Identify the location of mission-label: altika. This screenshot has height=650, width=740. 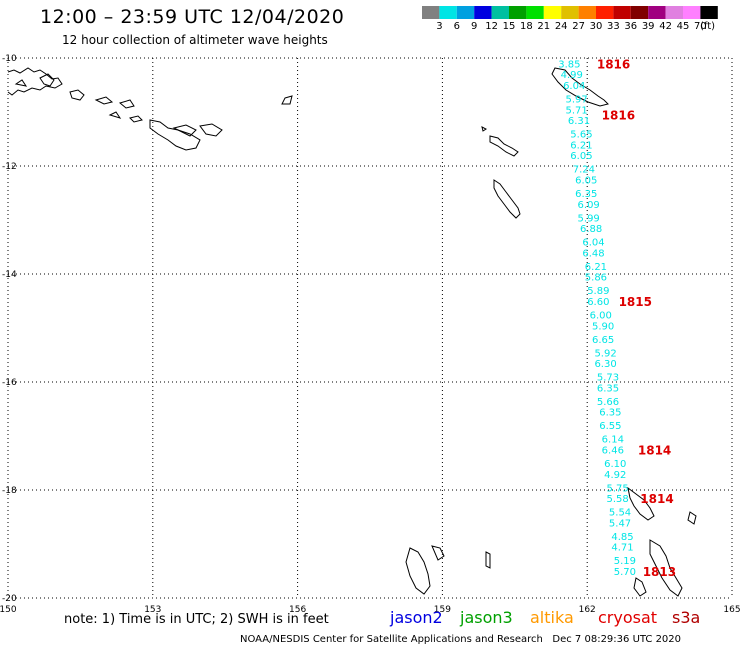
(552, 617).